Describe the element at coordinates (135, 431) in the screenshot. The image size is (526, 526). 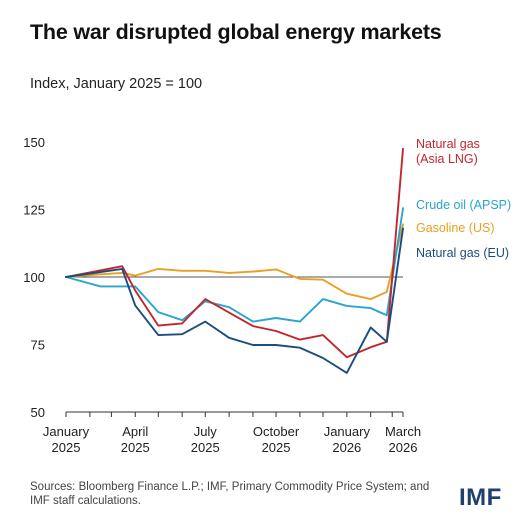
I see `x-tick-label: April` at that location.